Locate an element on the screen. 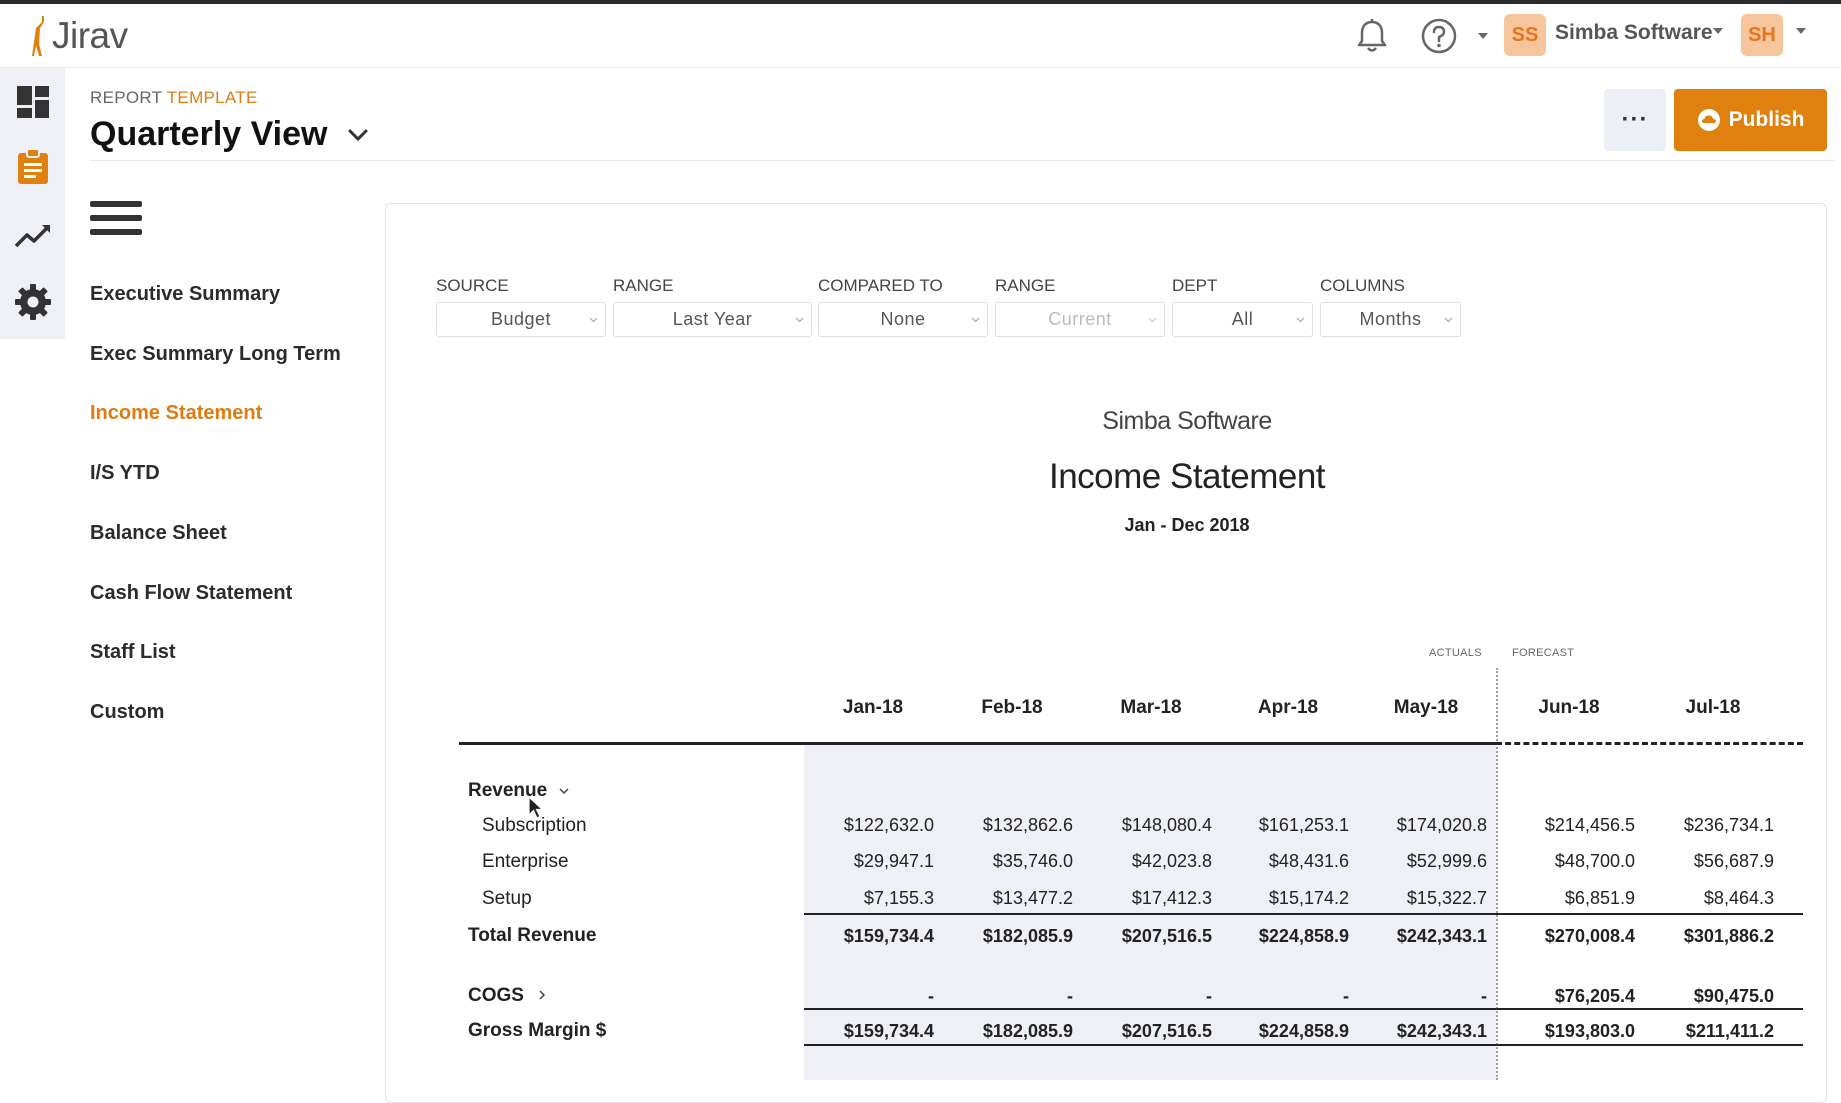  nav-cash-flow-statement: Cash Flow Statement is located at coordinates (191, 593).